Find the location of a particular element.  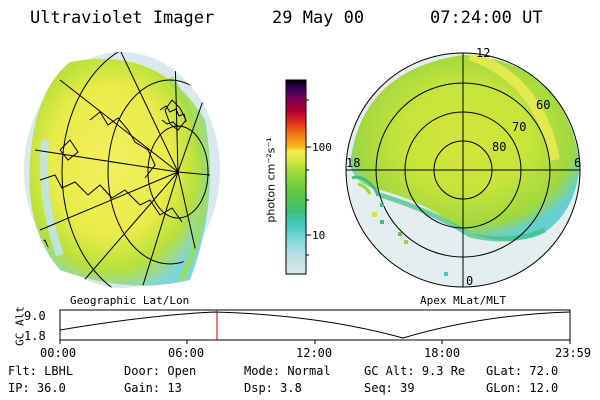

status-gain: Gain: 13 is located at coordinates (153, 388).